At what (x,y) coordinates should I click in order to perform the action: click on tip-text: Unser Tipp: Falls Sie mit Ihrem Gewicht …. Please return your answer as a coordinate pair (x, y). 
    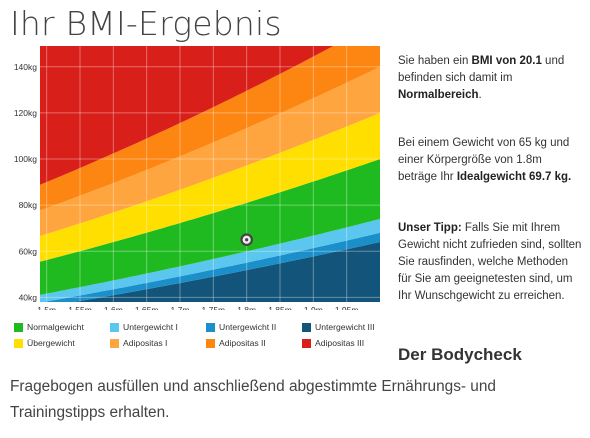
    Looking at the image, I should click on (490, 262).